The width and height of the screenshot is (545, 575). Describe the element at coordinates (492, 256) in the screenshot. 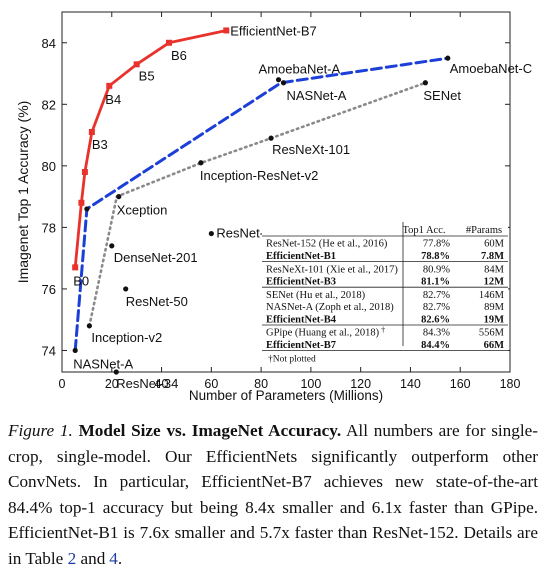

I see `table-row-params: 7.8M` at that location.